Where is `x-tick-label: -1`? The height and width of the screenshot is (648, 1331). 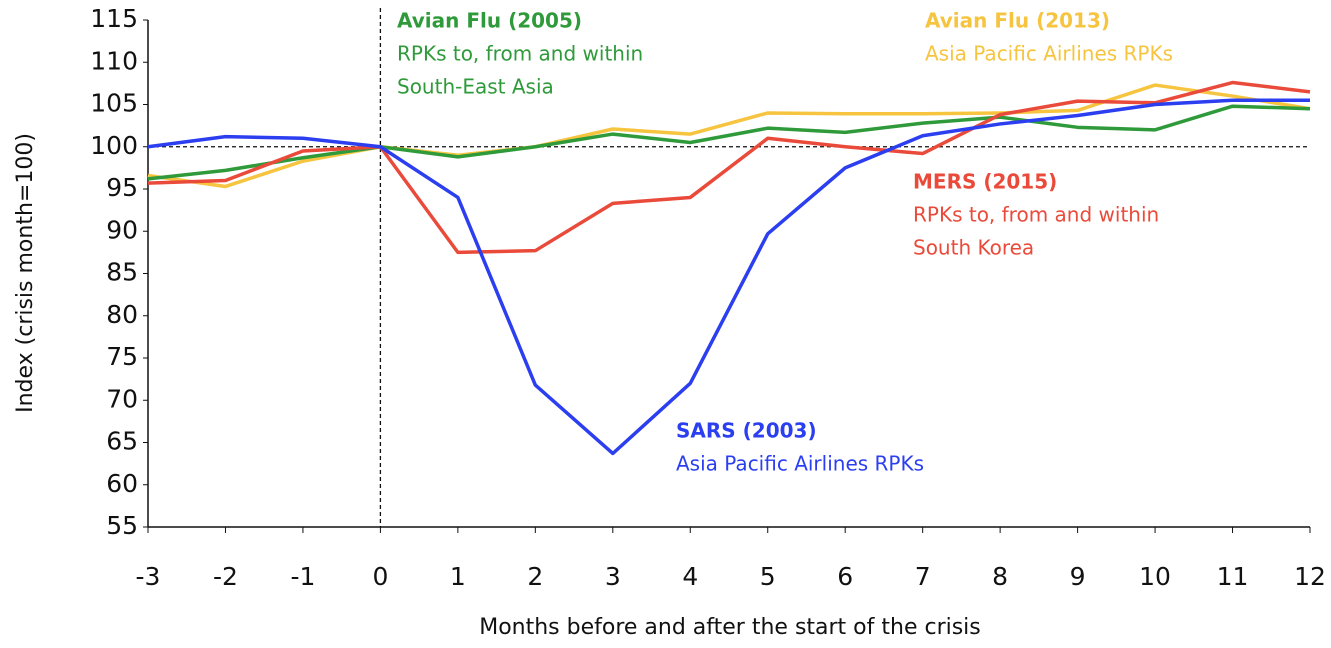 x-tick-label: -1 is located at coordinates (302, 576).